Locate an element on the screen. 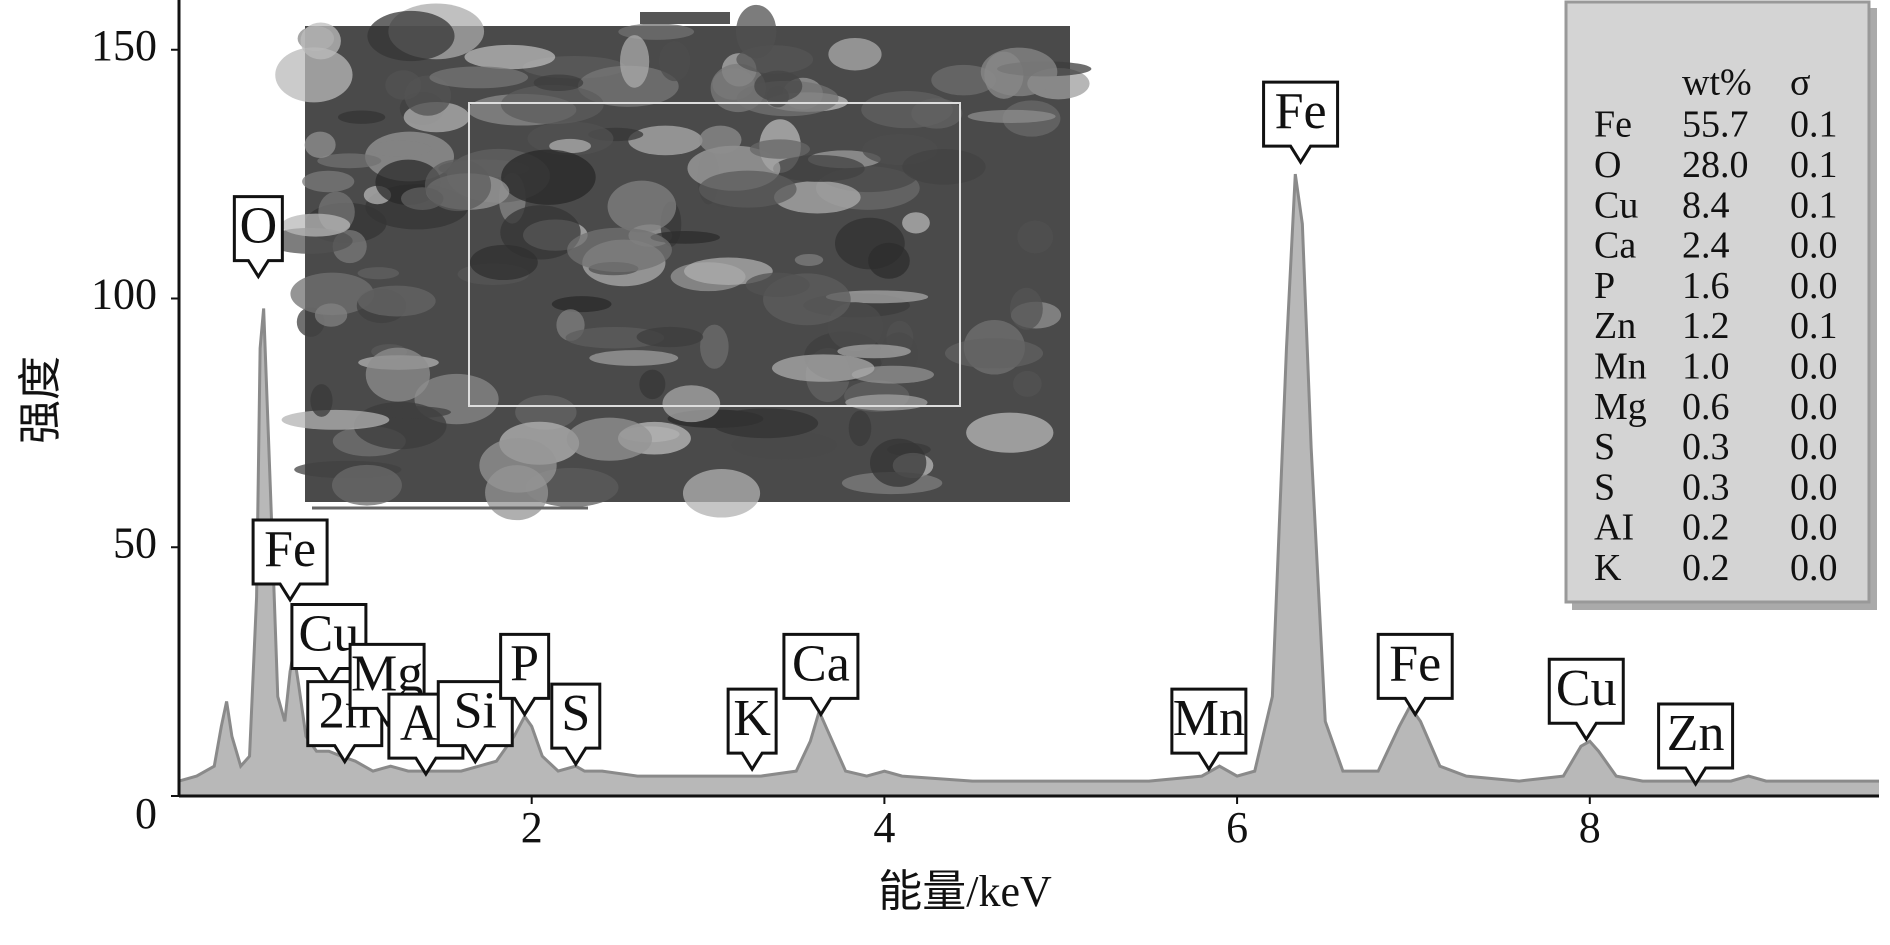 The height and width of the screenshot is (945, 1890). table-cell: 8.4 is located at coordinates (1706, 205).